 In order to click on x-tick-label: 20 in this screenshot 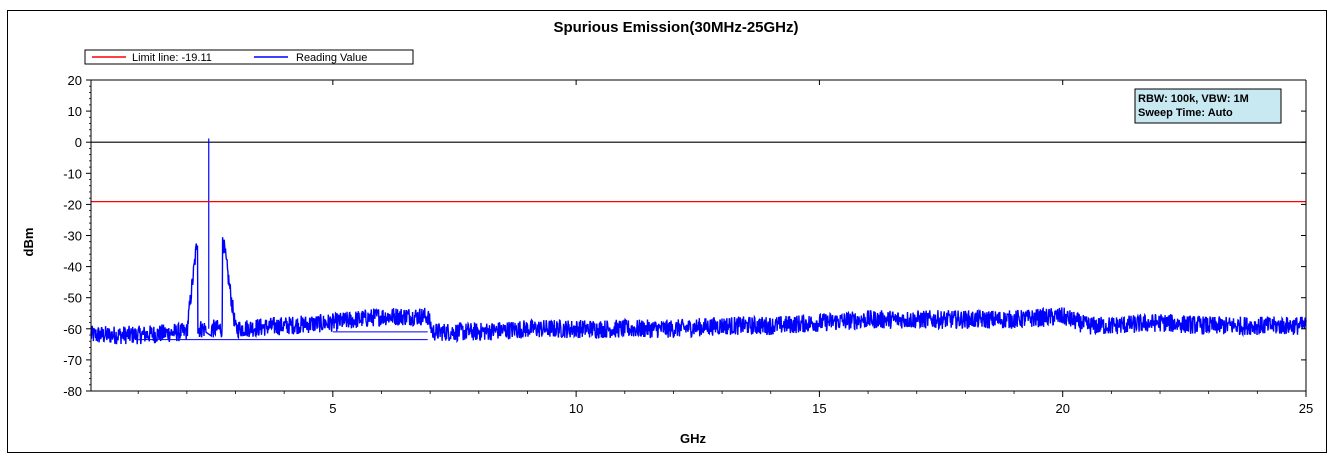, I will do `click(1062, 408)`.